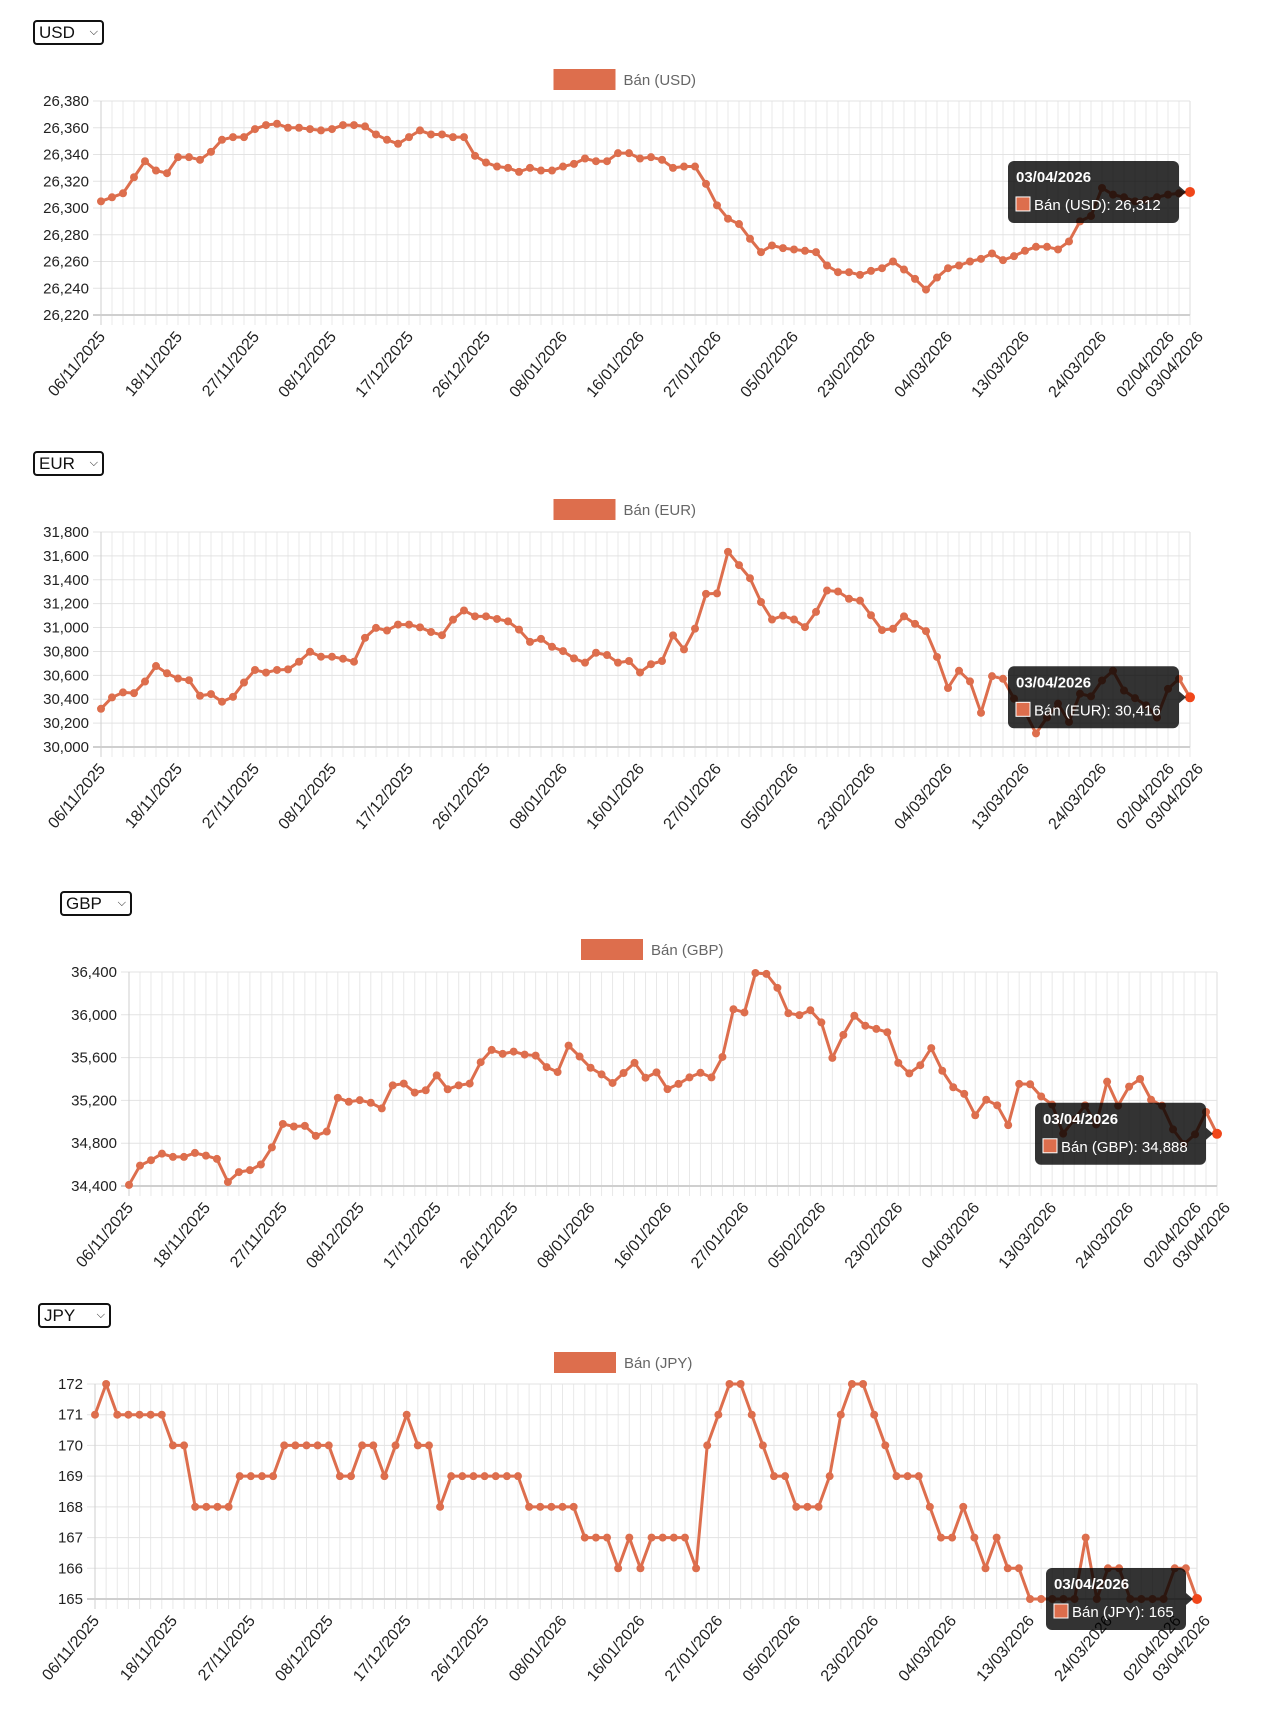  I want to click on legend-swatch, so click(584, 79).